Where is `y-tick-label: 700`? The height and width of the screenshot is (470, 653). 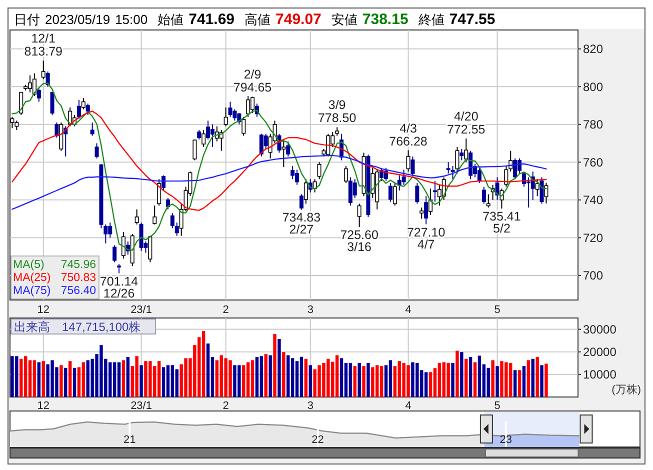 y-tick-label: 700 is located at coordinates (593, 275).